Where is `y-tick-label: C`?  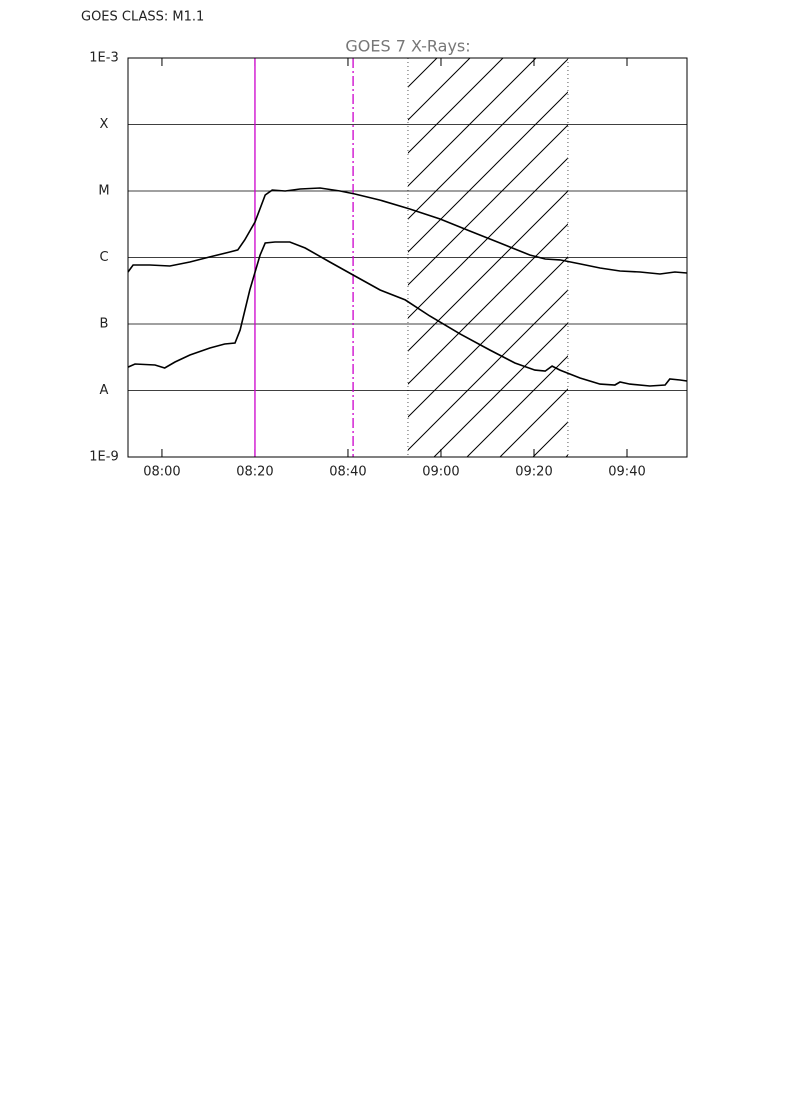
y-tick-label: C is located at coordinates (103, 257).